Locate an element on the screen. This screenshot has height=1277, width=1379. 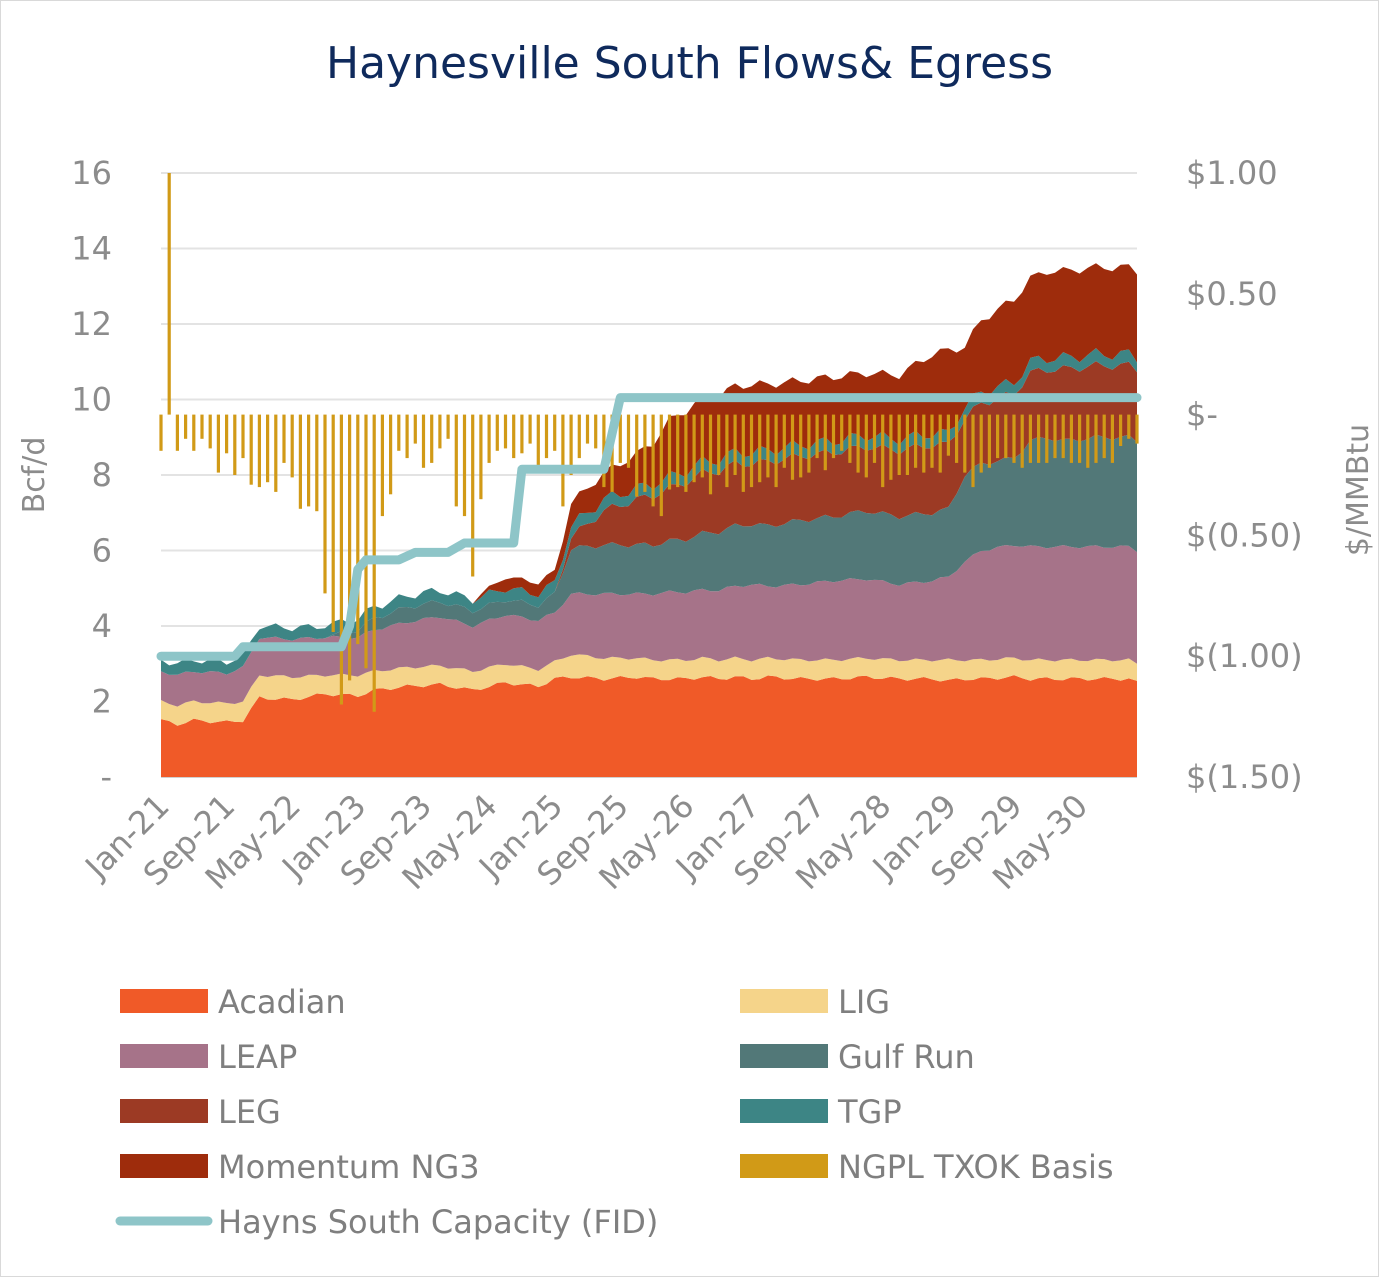
y2-tick-4: $(1.00) is located at coordinates (1244, 656).